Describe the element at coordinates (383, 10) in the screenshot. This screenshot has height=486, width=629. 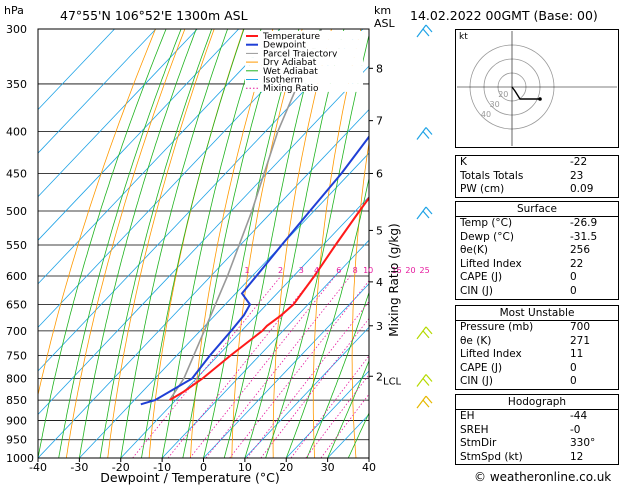
I see `km-label: km` at that location.